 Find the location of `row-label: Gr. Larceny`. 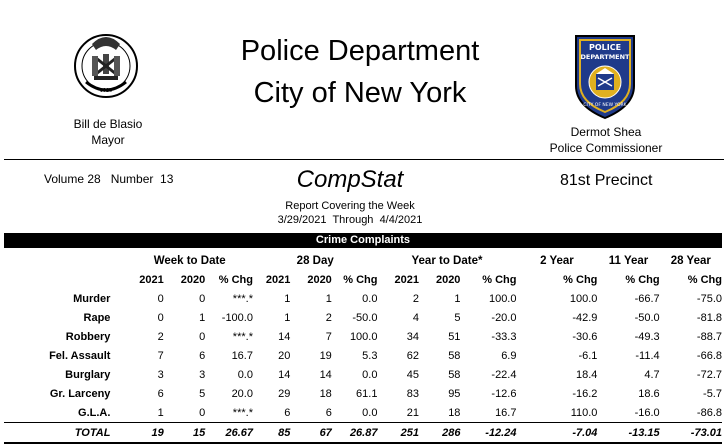

row-label: Gr. Larceny is located at coordinates (80, 393).